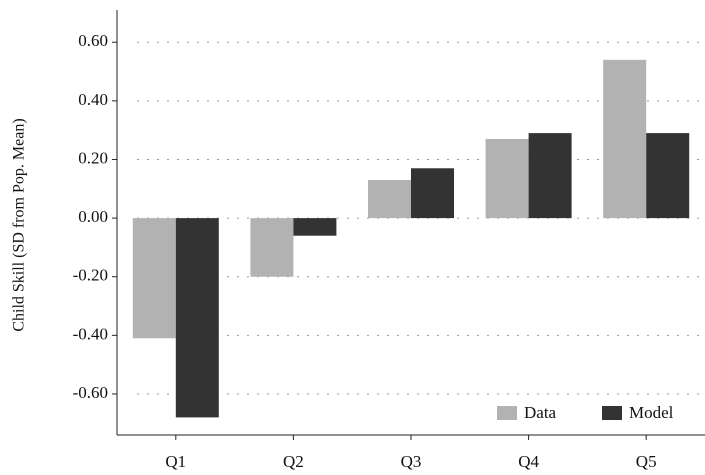 Image resolution: width=705 pixels, height=475 pixels. Describe the element at coordinates (90, 333) in the screenshot. I see `y-tick-label: -0.40` at that location.